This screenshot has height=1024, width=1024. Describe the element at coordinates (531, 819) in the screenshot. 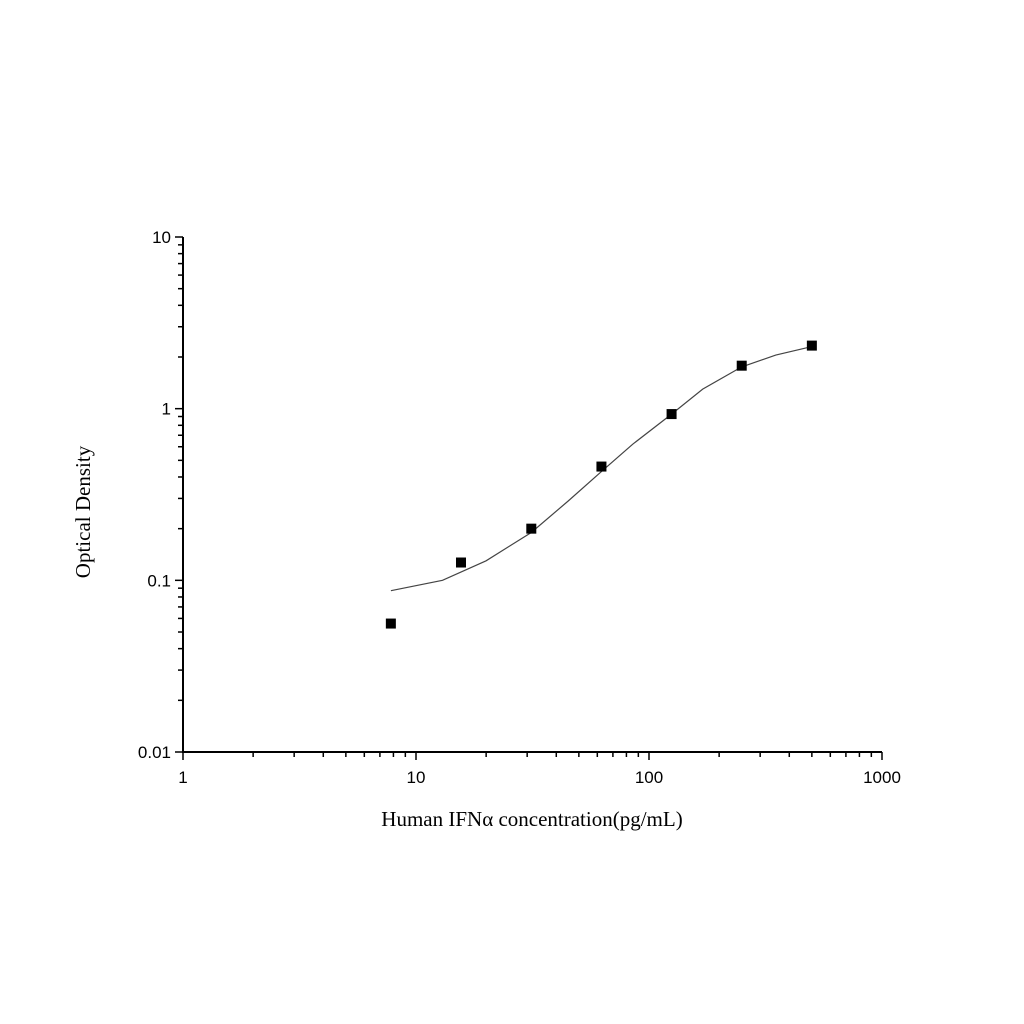

I see `x-axis-label: Human IFNα concentration(pg/mL)` at that location.